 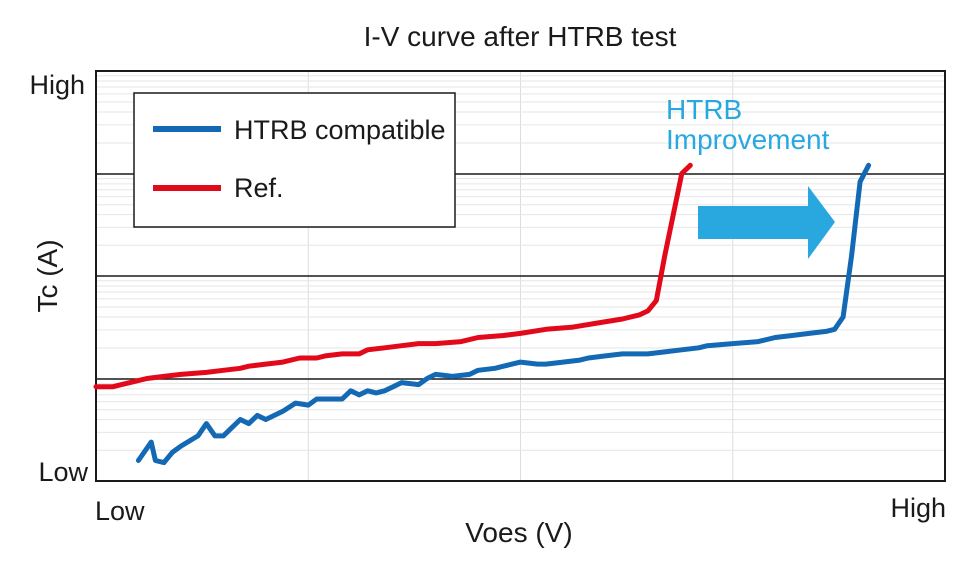 What do you see at coordinates (520, 36) in the screenshot?
I see `chart-title: I-V curve after HTRB test` at bounding box center [520, 36].